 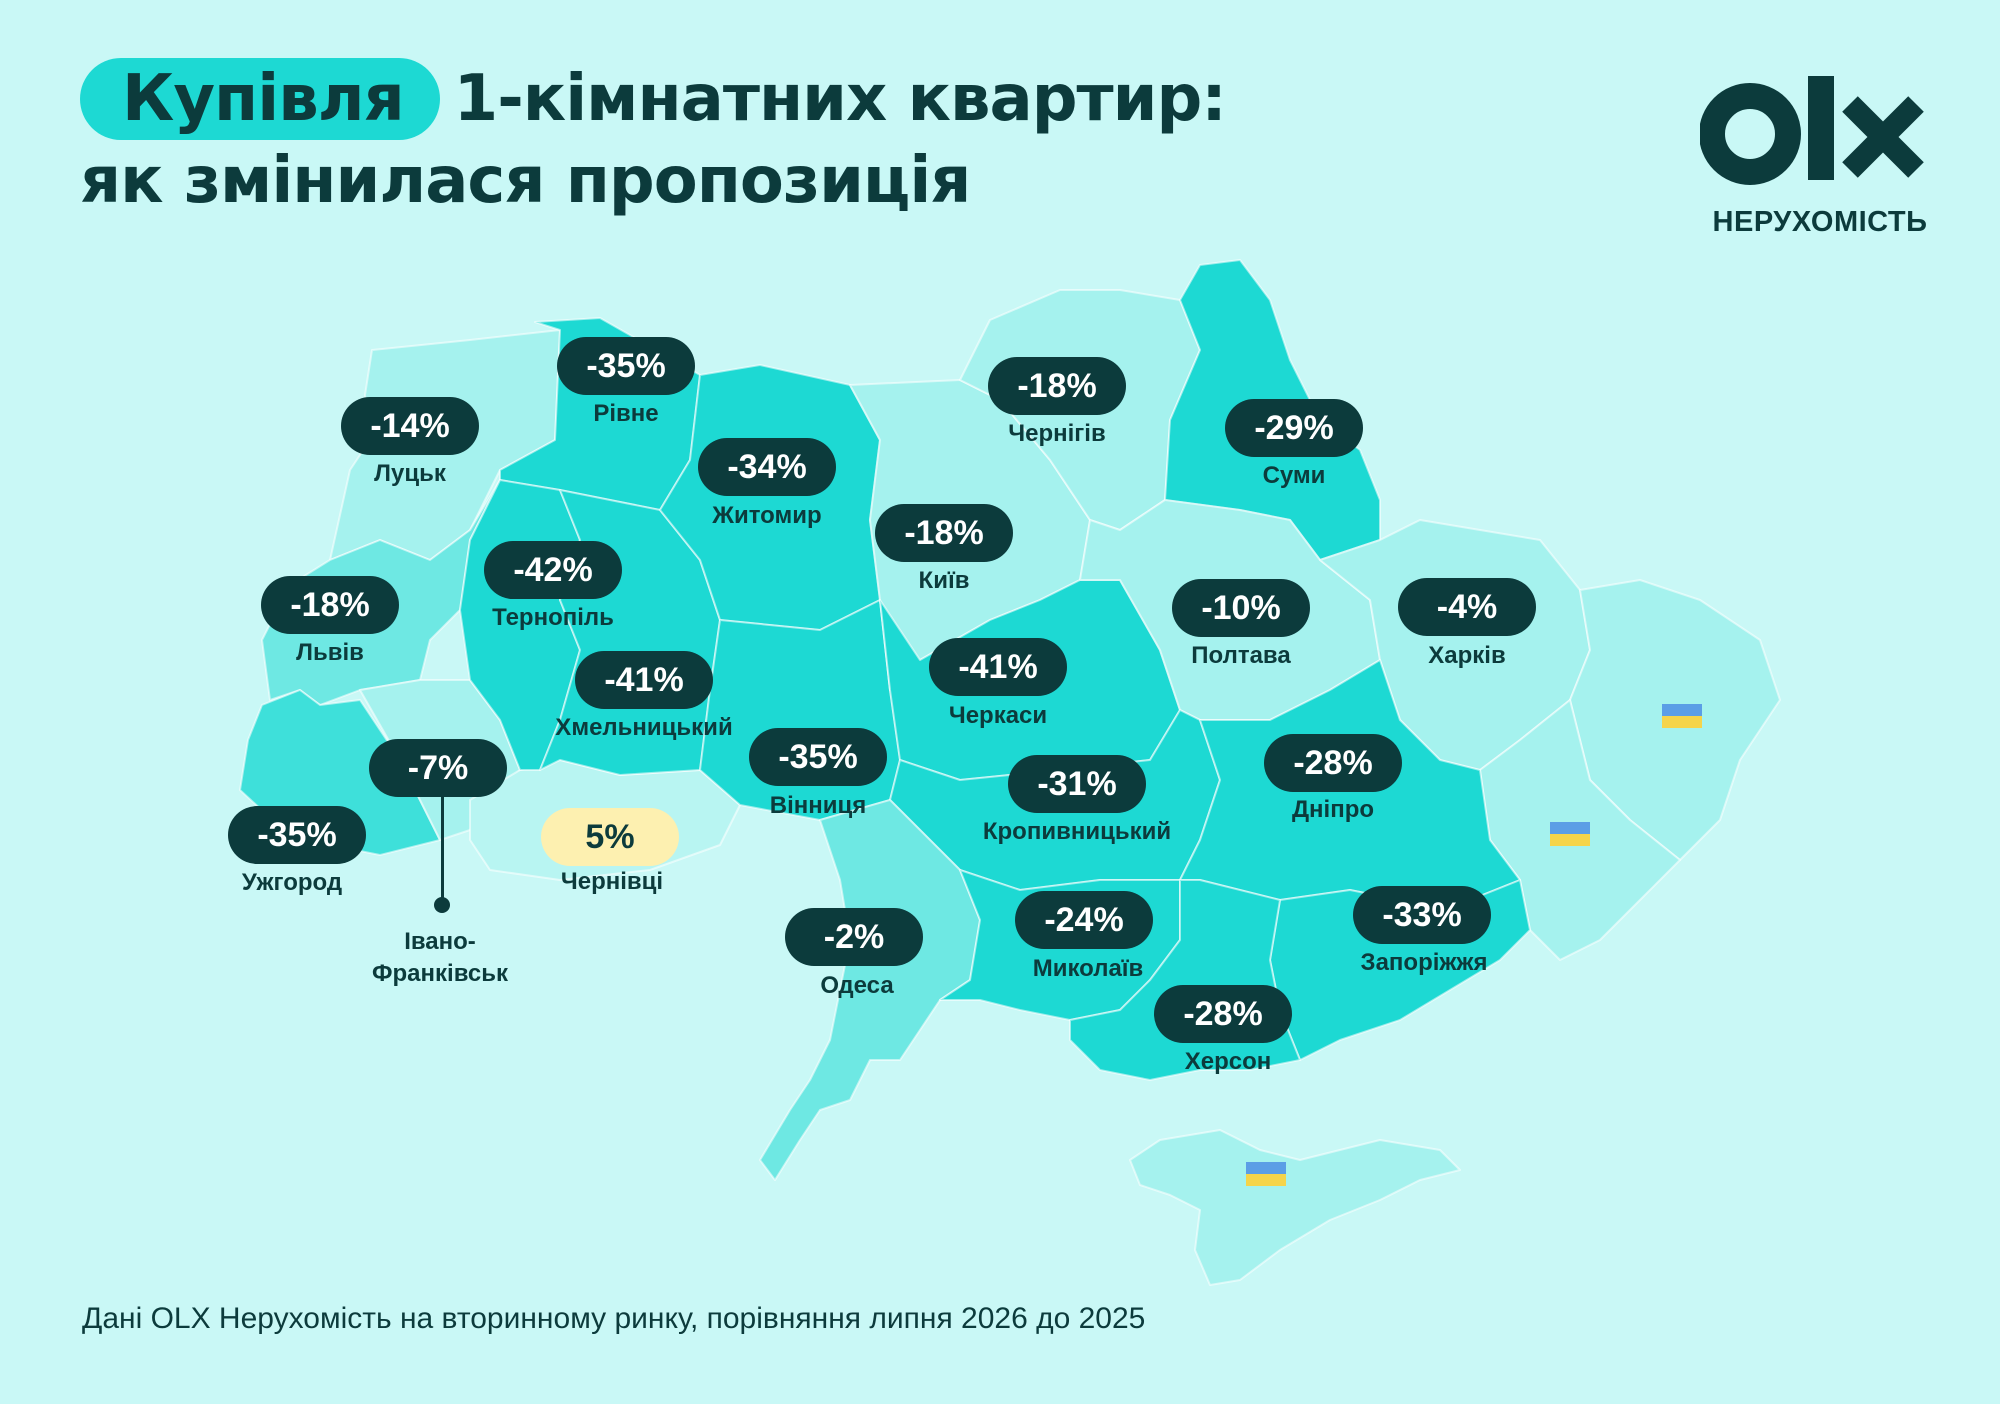 What do you see at coordinates (1228, 1061) in the screenshot?
I see `city-label: Херсон` at bounding box center [1228, 1061].